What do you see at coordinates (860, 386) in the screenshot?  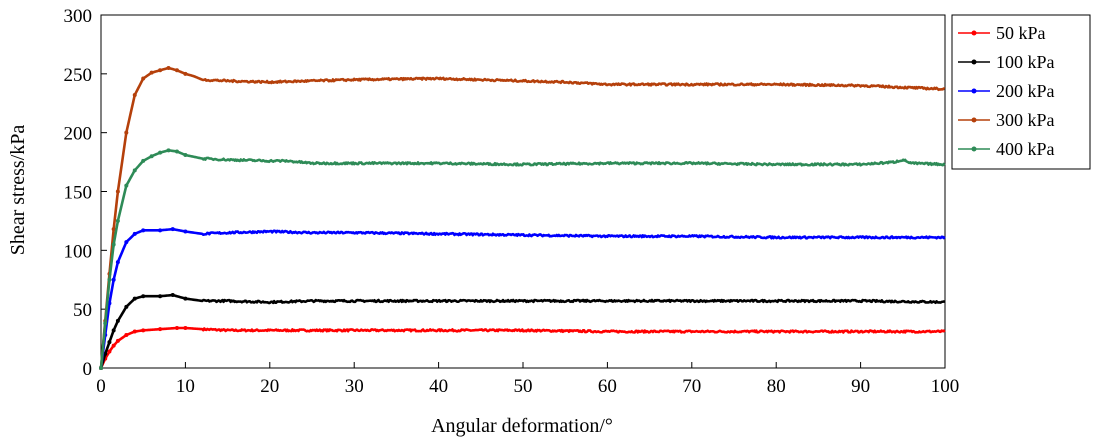 I see `x-tick-label: 90` at bounding box center [860, 386].